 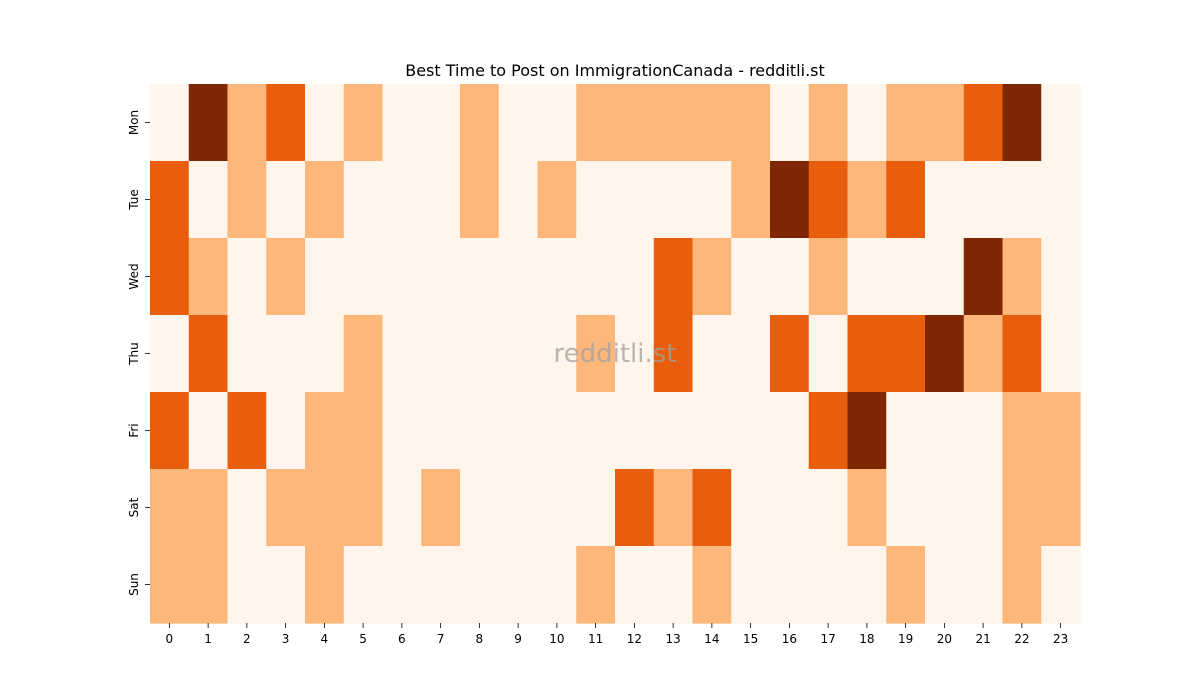 I want to click on x-tick-label: 13, so click(x=672, y=639).